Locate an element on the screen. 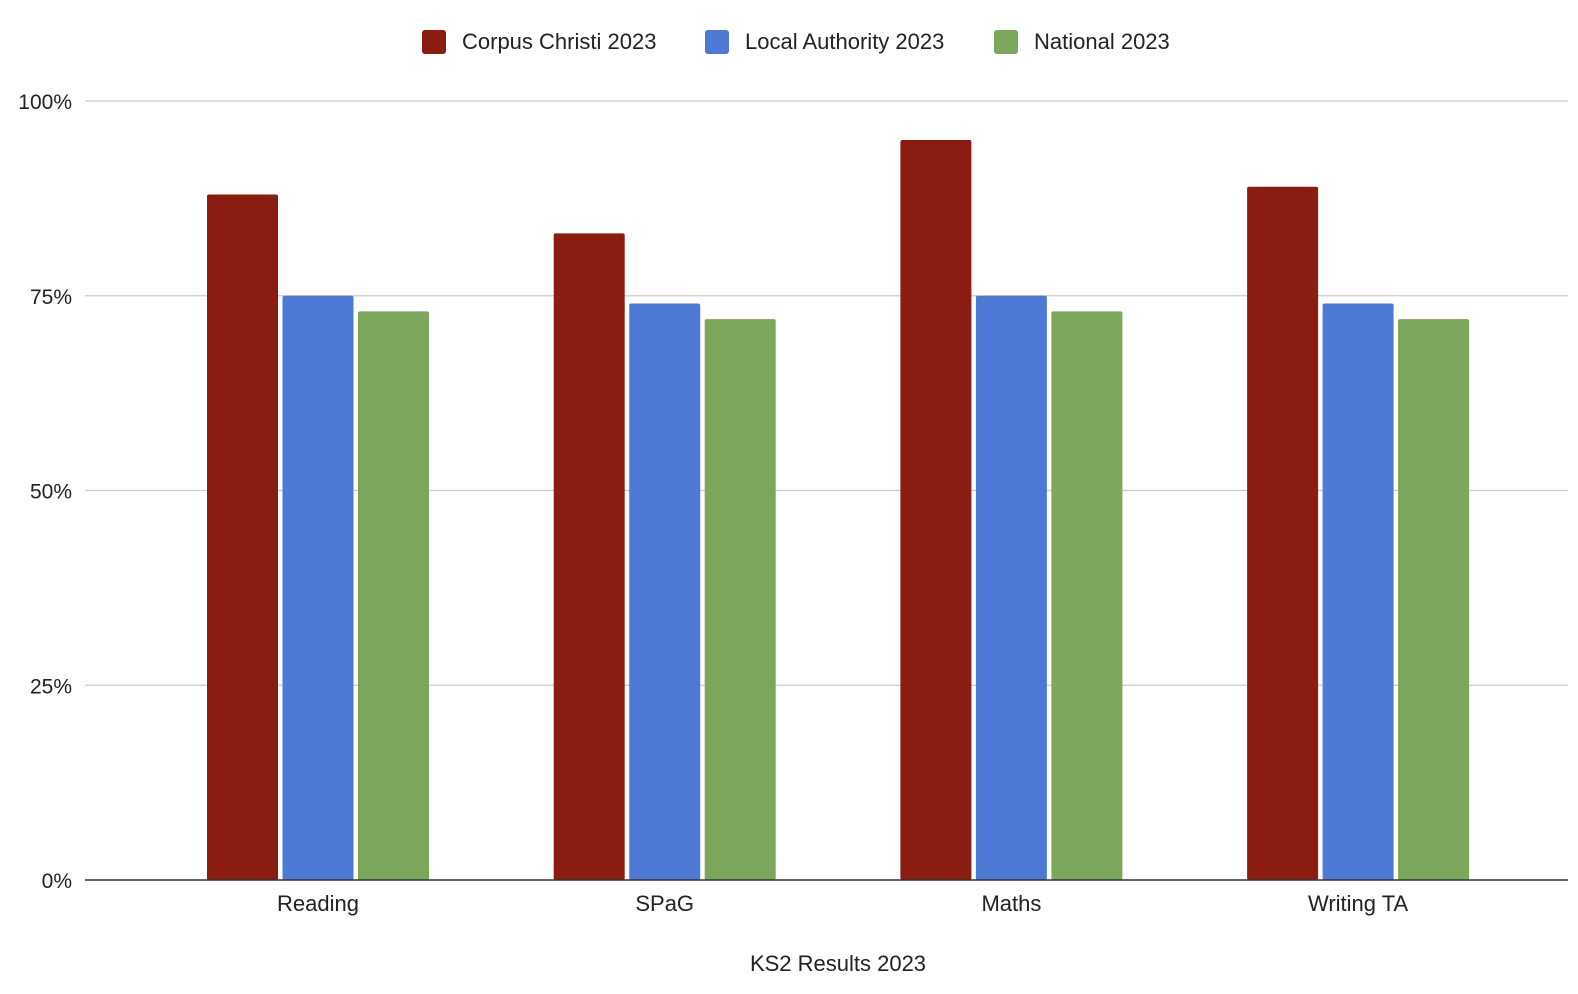 The width and height of the screenshot is (1578, 994). legend-item: Local Authority 2023 is located at coordinates (824, 41).